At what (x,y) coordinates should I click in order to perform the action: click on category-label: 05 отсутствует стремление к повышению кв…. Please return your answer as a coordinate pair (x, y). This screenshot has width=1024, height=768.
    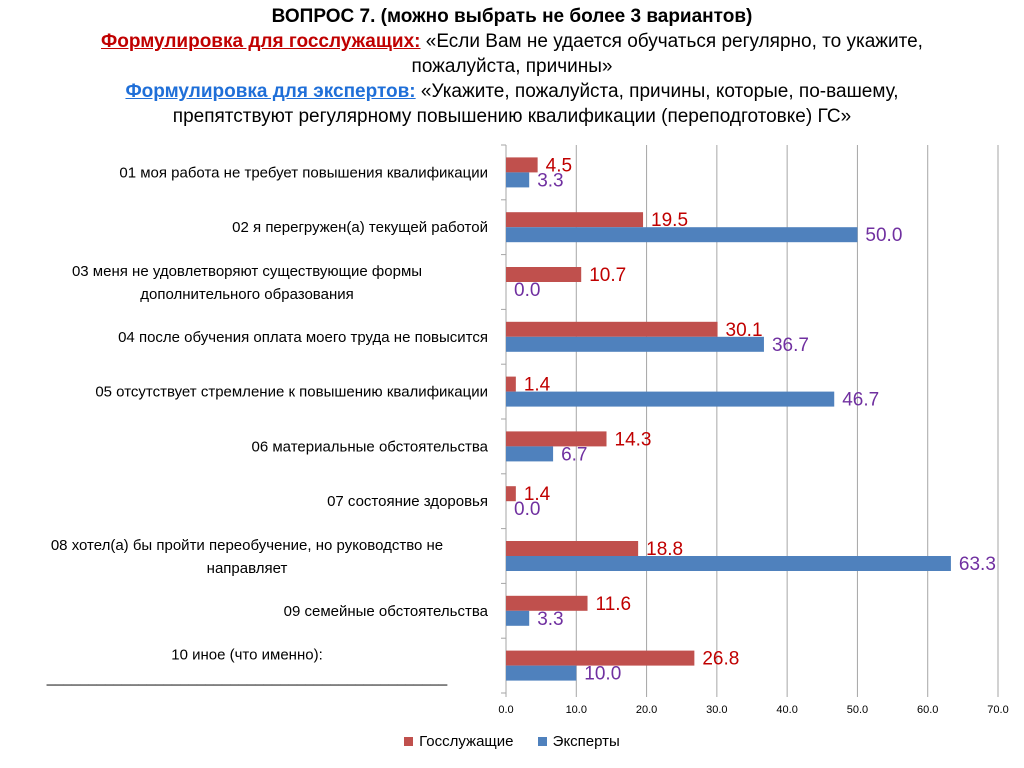
    Looking at the image, I should click on (291, 392).